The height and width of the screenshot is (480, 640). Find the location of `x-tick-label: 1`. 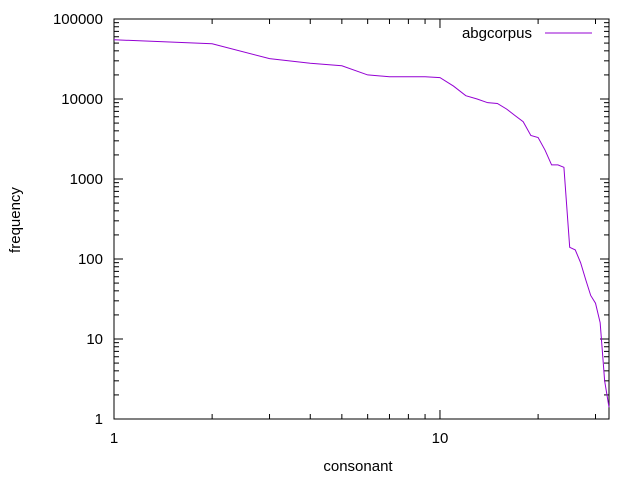

x-tick-label: 1 is located at coordinates (114, 438).